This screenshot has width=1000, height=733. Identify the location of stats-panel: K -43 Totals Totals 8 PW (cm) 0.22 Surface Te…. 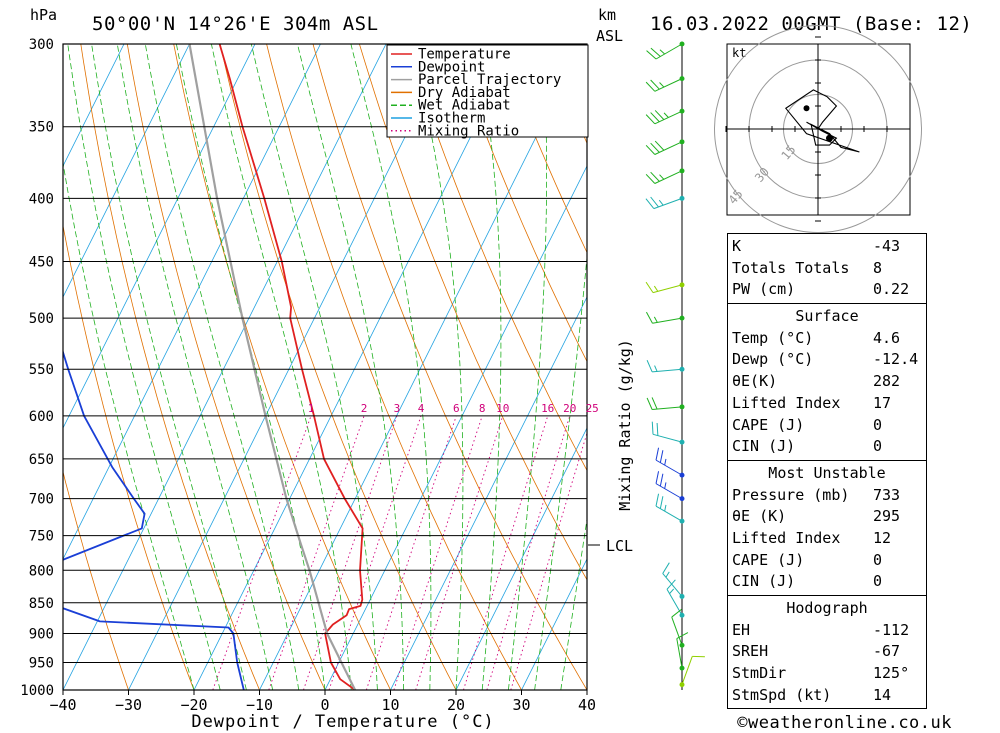
(827, 471).